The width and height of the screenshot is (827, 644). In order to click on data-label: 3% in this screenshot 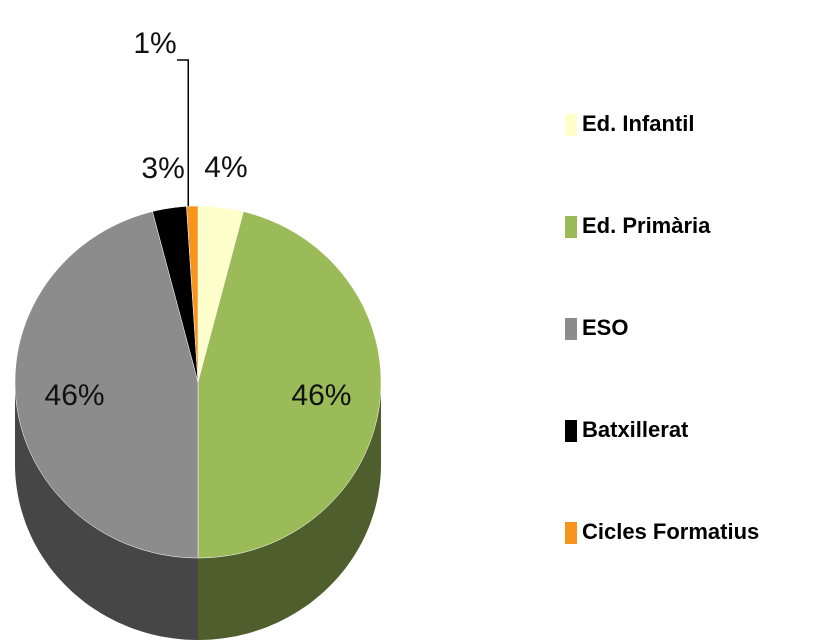, I will do `click(162, 168)`.